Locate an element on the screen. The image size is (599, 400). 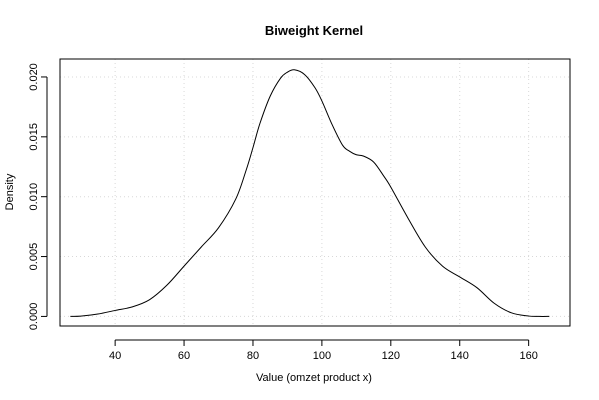
y-axis: 0.000 0.005 0.010 0.015 0.020 is located at coordinates (38, 197).